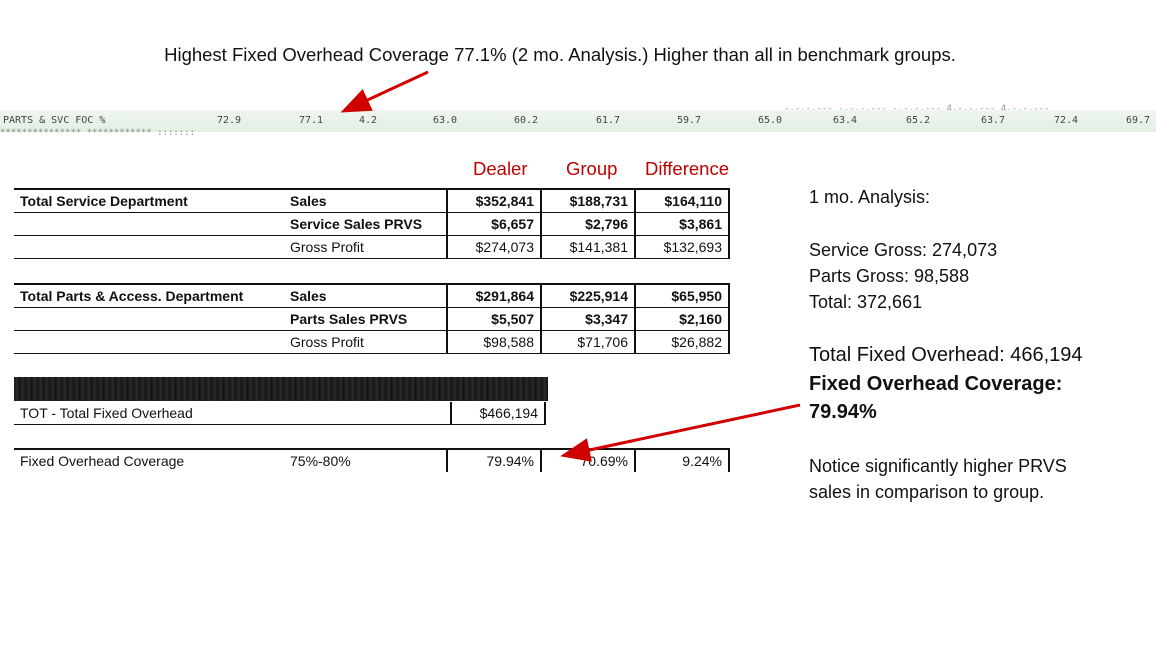 This screenshot has height=650, width=1156. I want to click on scan-value: 65.2, so click(918, 120).